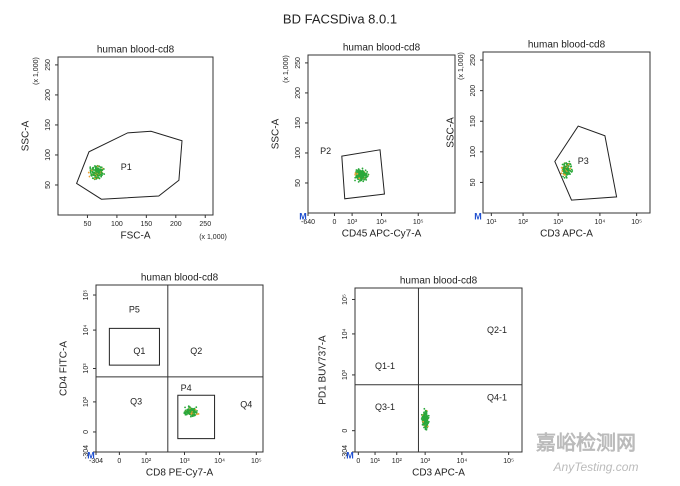 The image size is (680, 486). What do you see at coordinates (340, 18) in the screenshot?
I see `app-title: BD FACSDiva 8.0.1` at bounding box center [340, 18].